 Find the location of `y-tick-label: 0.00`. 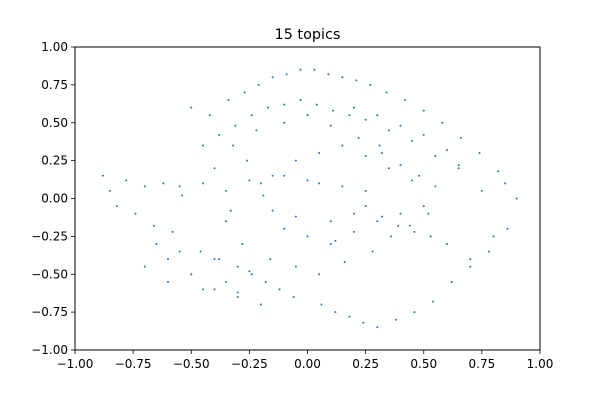

y-tick-label: 0.00 is located at coordinates (54, 199).